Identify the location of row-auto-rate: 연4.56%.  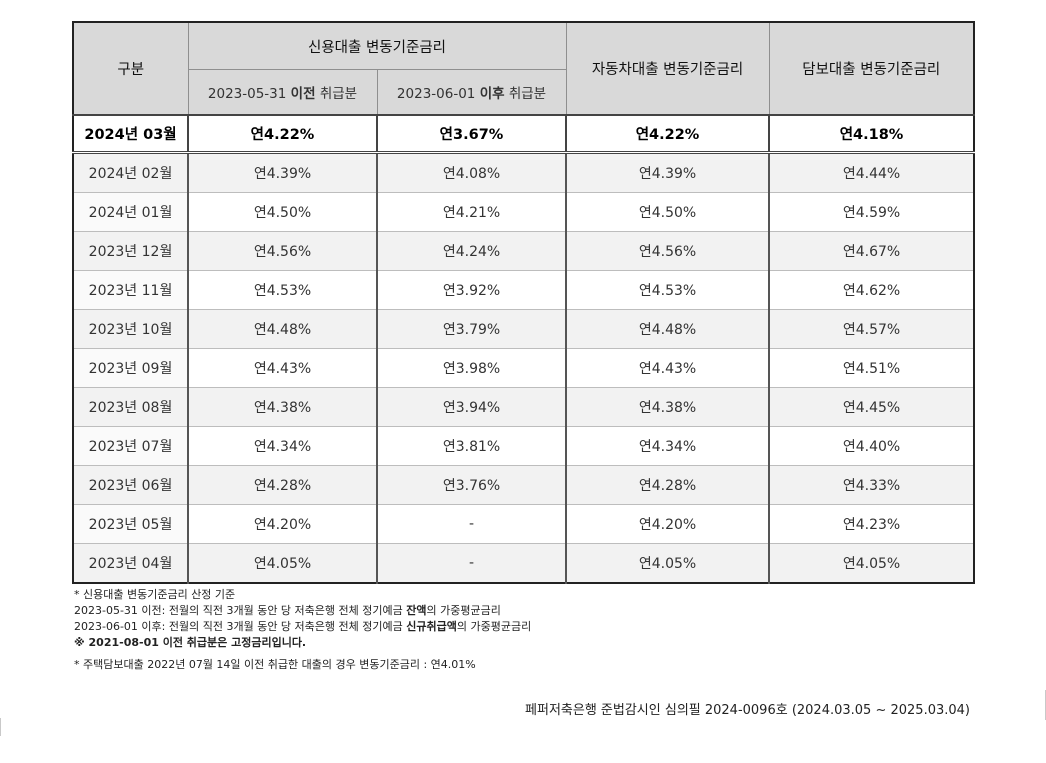
(667, 251).